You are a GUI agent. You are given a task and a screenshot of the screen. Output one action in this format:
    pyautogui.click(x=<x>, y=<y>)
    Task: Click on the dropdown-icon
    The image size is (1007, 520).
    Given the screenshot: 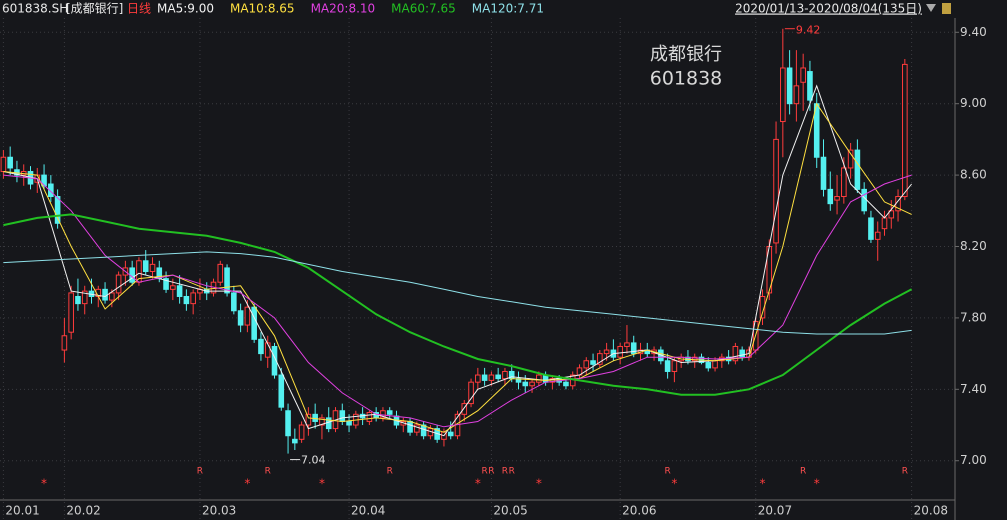 What is the action you would take?
    pyautogui.click(x=931, y=8)
    